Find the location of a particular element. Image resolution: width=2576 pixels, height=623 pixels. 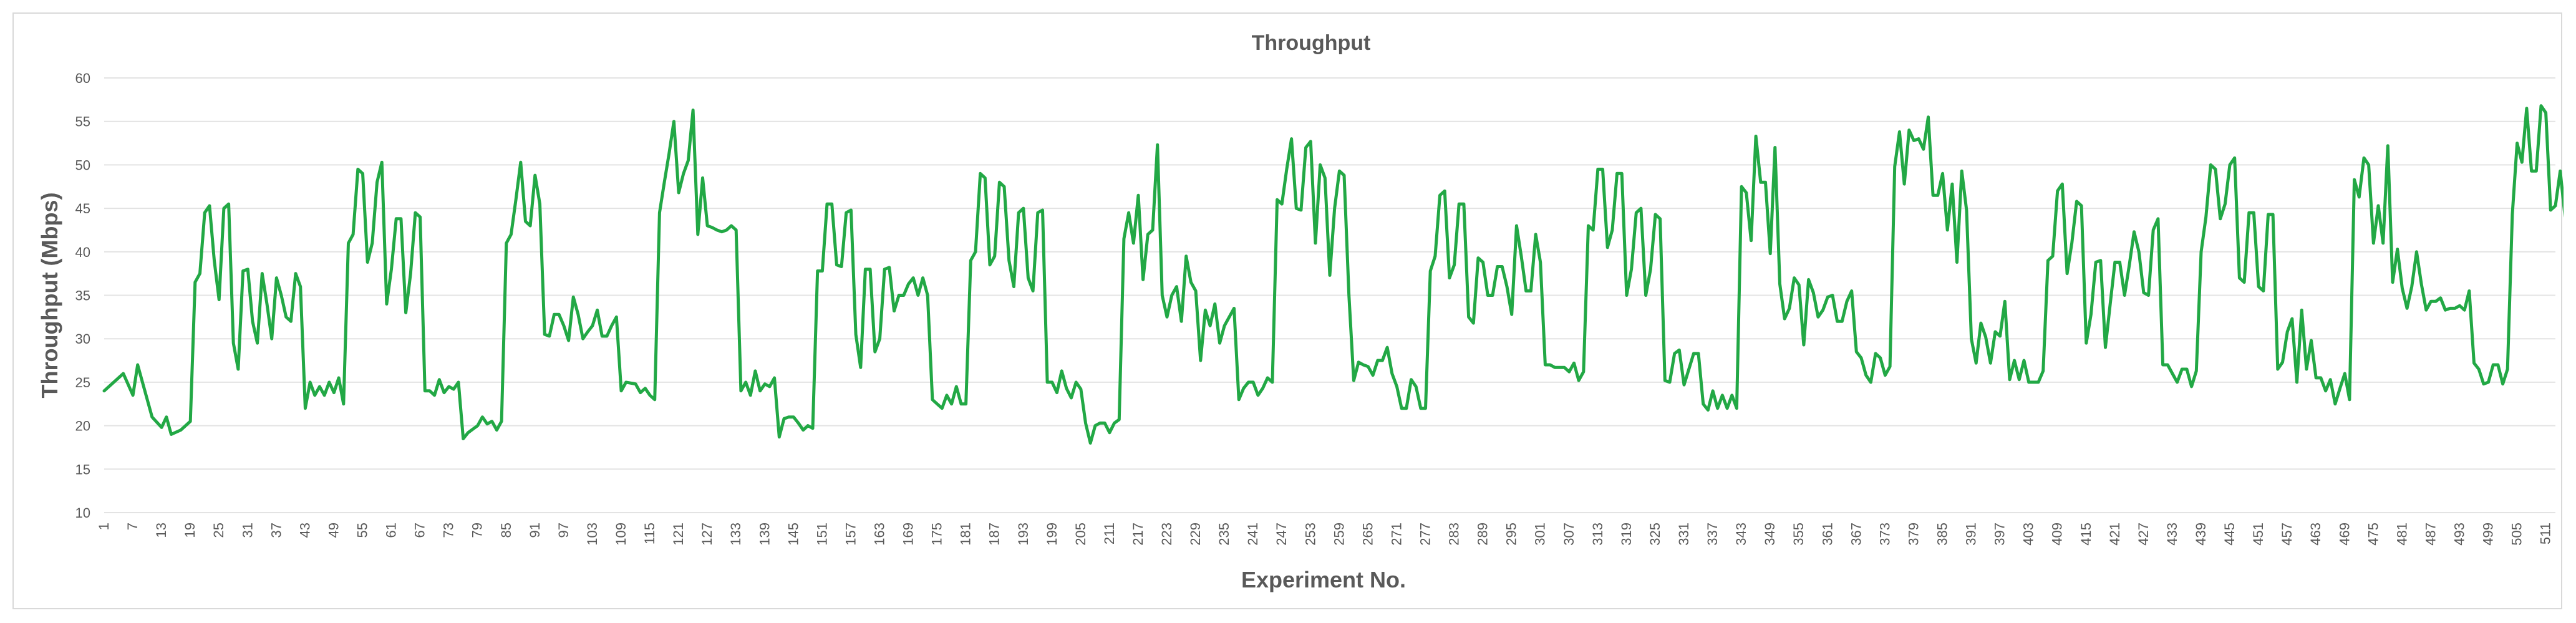

y-tick-label: 60 is located at coordinates (83, 78).